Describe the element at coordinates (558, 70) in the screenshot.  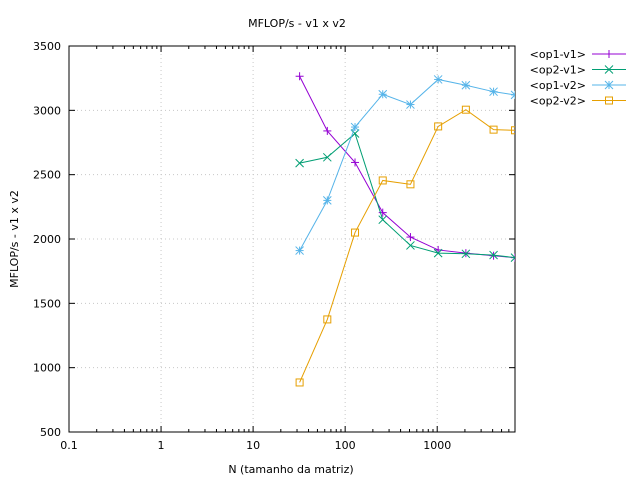
I see `legend-label: <op2-v1>` at that location.